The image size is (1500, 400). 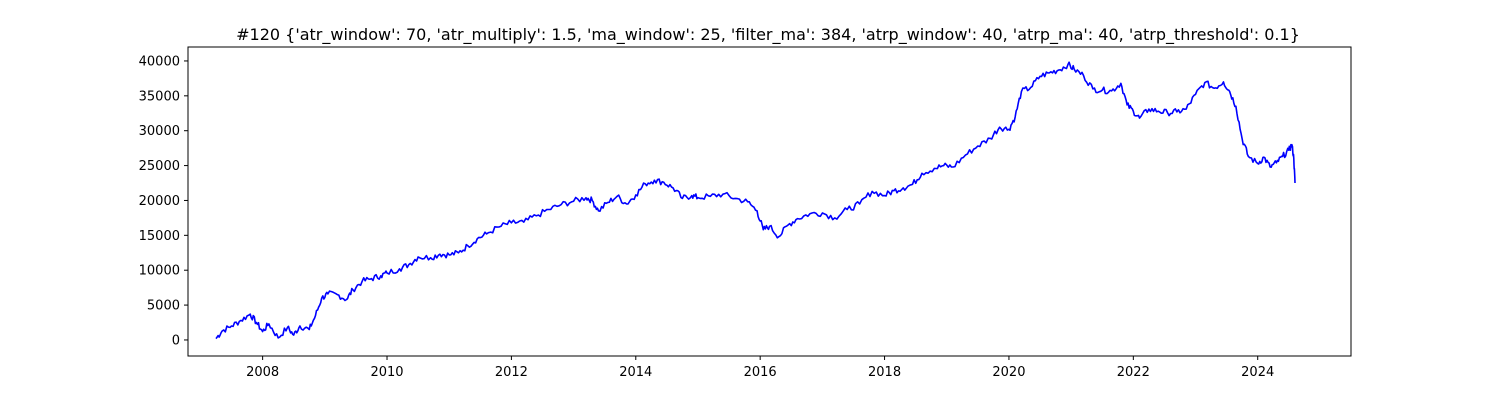 I want to click on x-tick-label: 2020, so click(x=1008, y=372).